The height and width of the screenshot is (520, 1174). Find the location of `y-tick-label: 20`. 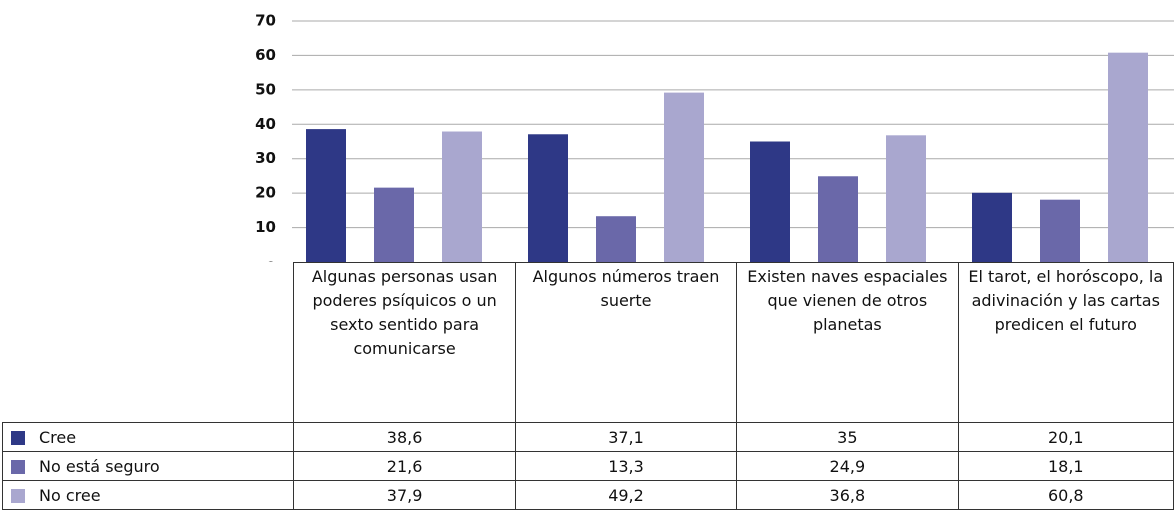

y-tick-label: 20 is located at coordinates (265, 193).